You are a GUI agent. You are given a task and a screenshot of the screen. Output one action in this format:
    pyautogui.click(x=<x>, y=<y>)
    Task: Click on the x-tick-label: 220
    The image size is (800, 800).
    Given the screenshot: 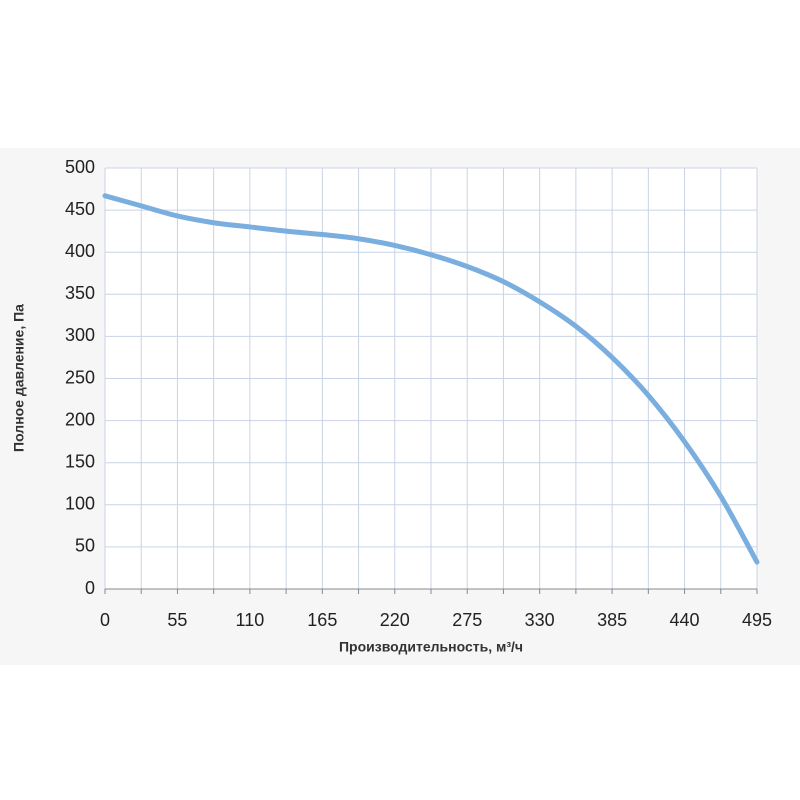 What is the action you would take?
    pyautogui.click(x=395, y=620)
    